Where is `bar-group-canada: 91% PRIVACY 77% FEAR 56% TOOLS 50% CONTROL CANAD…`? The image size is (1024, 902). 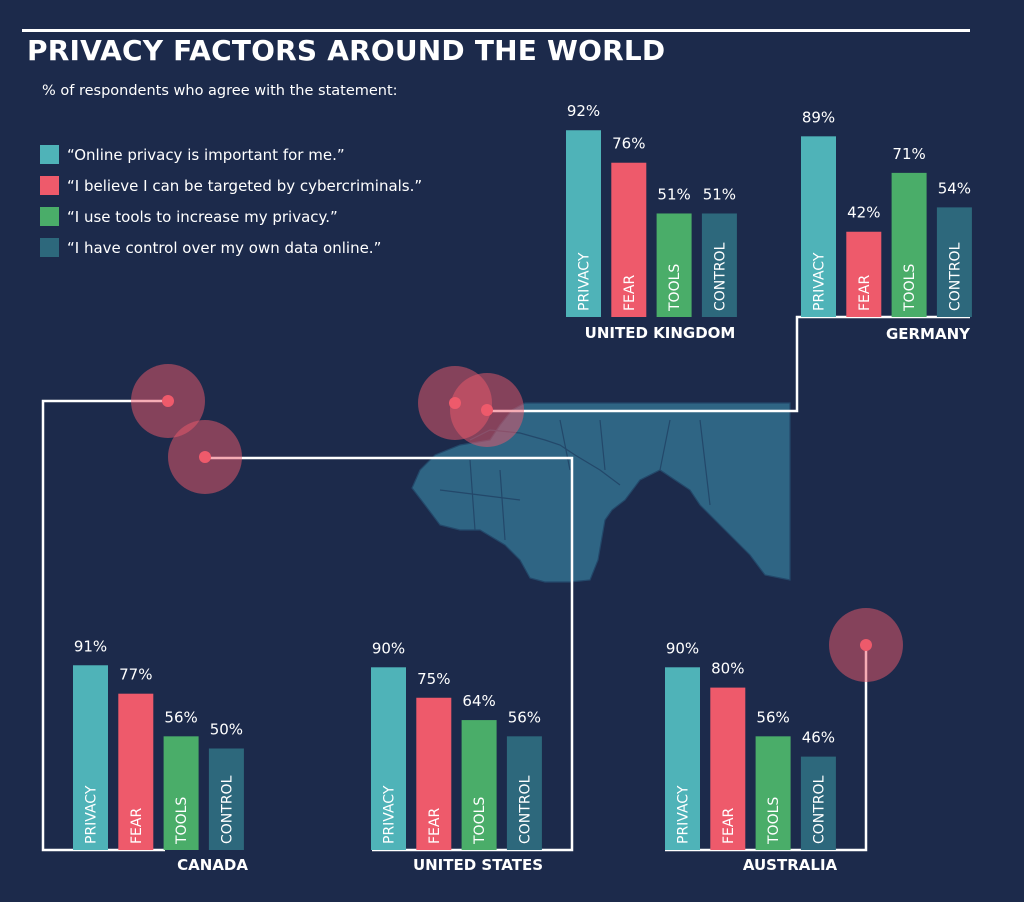
bar-group-canada: 91% PRIVACY 77% FEAR 56% TOOLS 50% CONTROL CANAD… is located at coordinates (160, 755).